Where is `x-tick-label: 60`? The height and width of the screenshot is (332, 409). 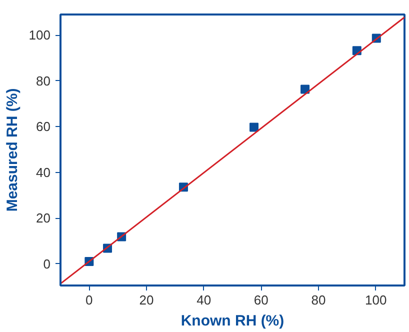 x-tick-label: 60 is located at coordinates (261, 300).